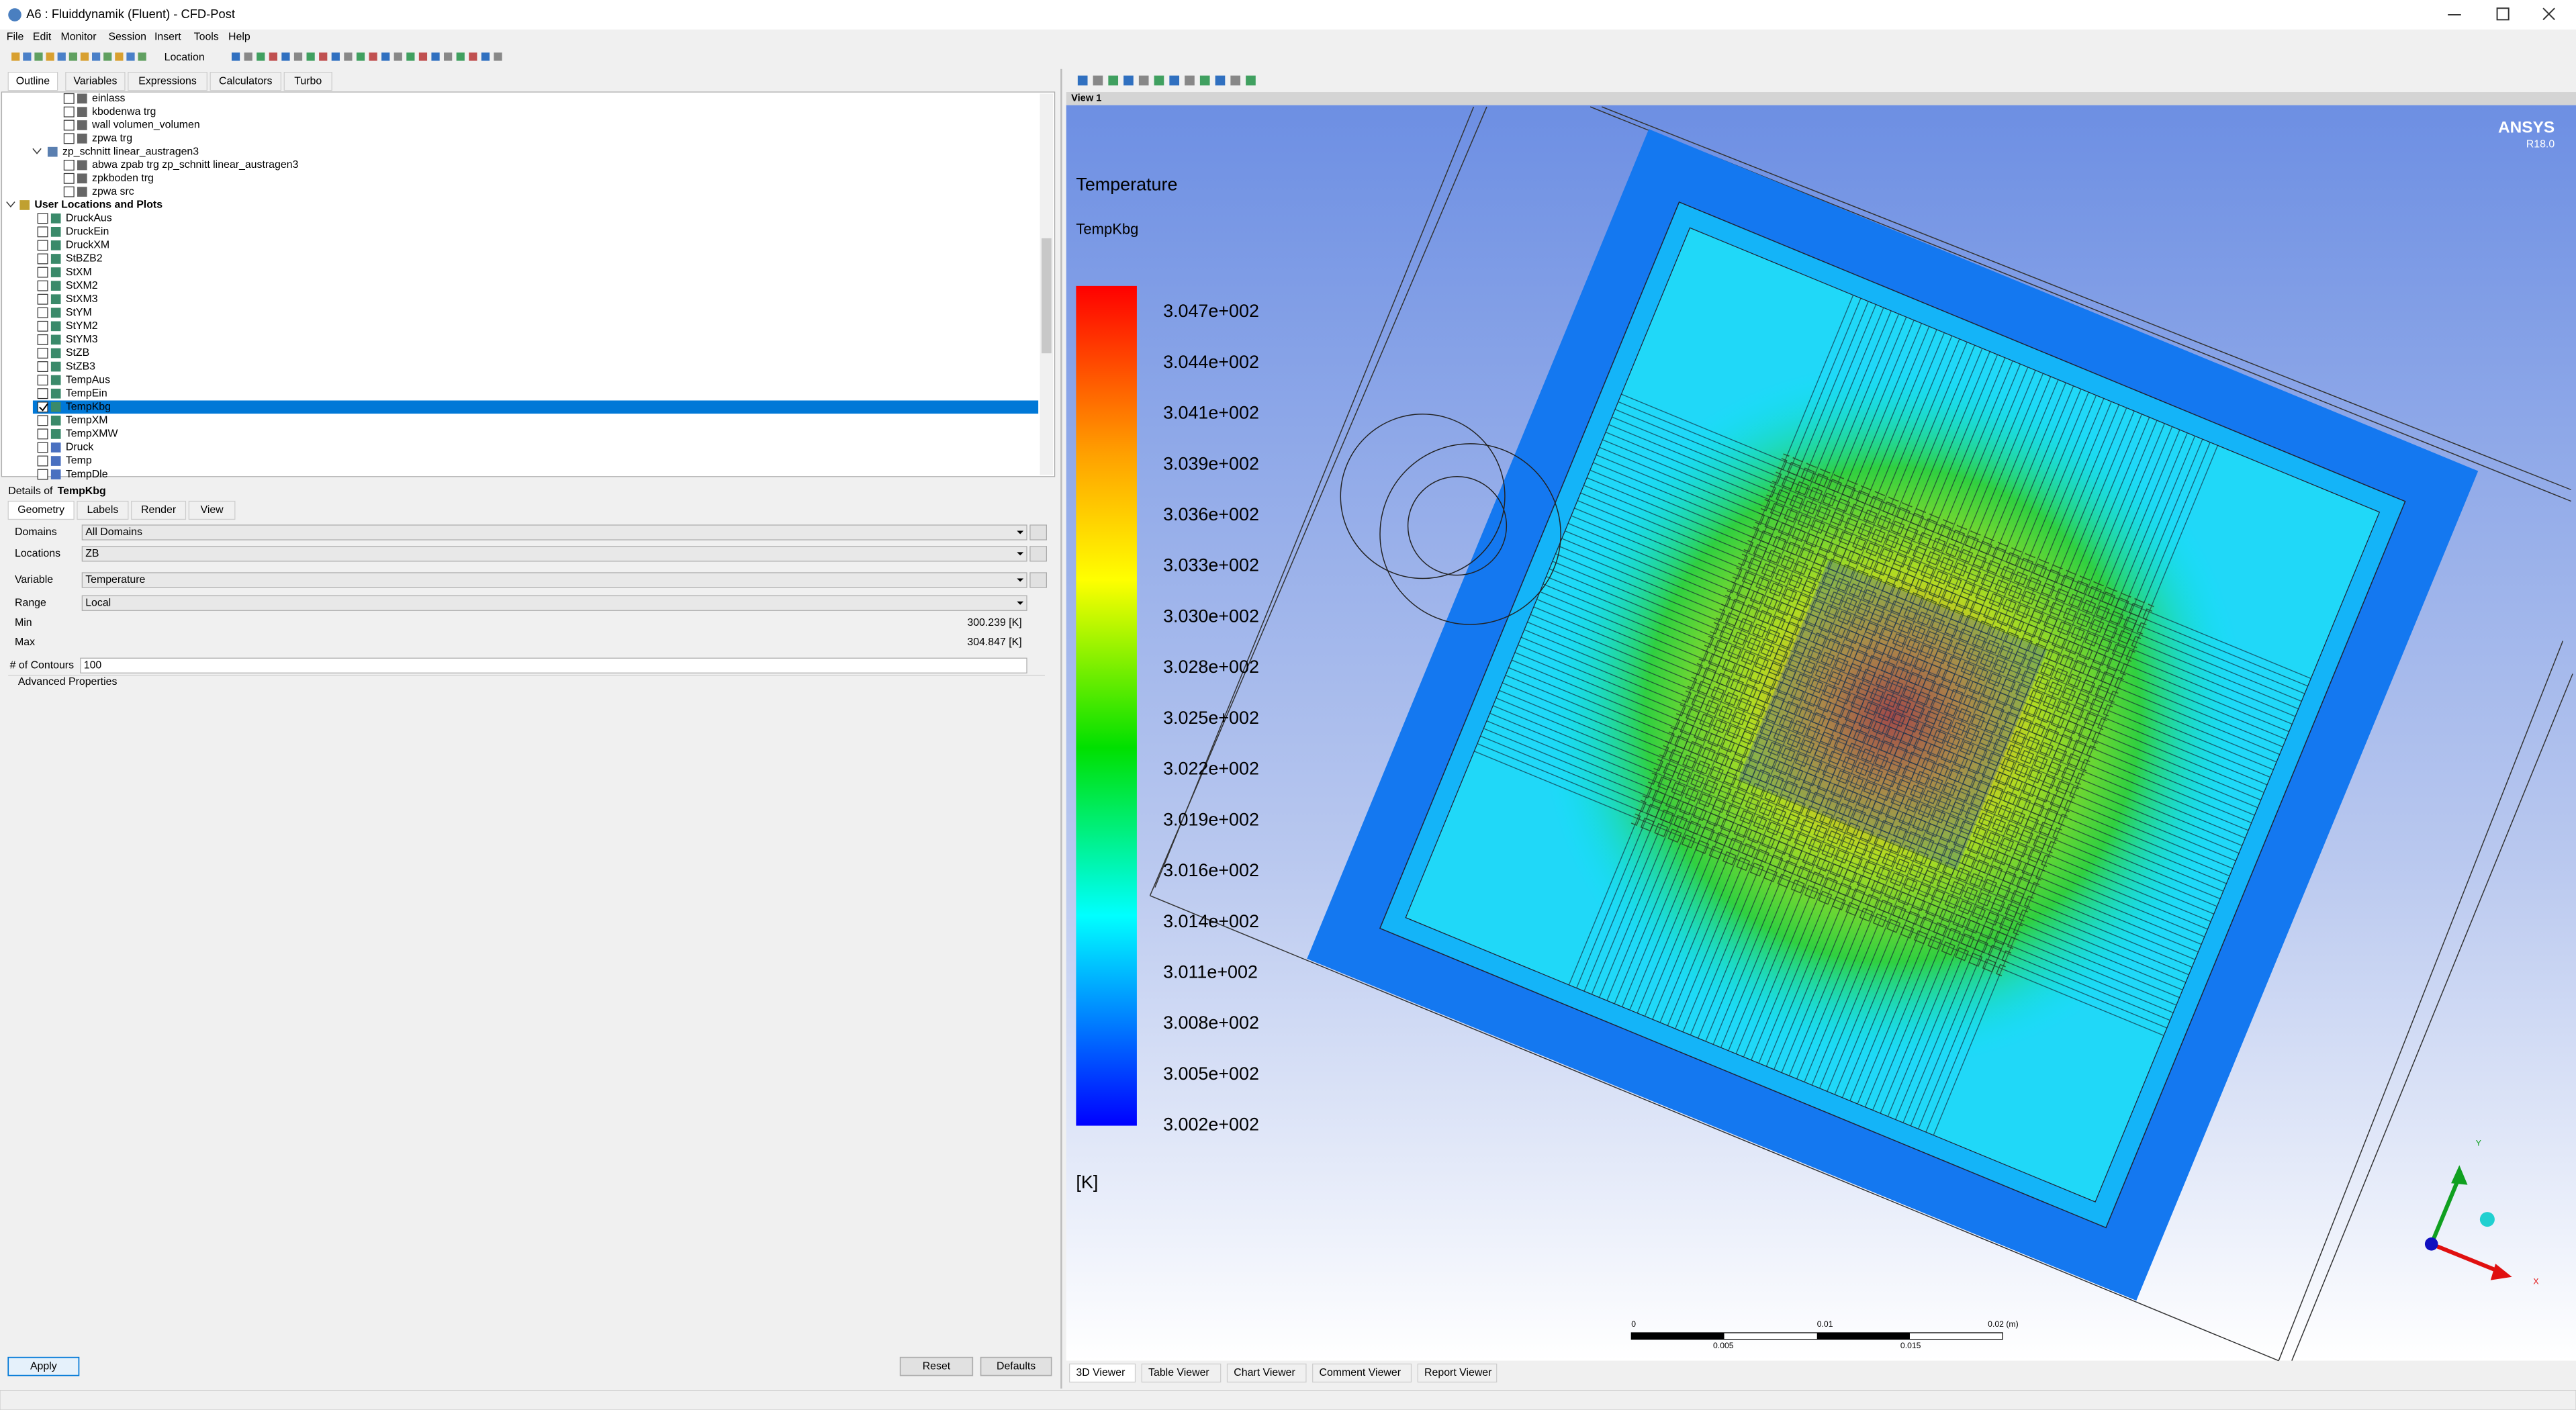  Describe the element at coordinates (42, 36) in the screenshot. I see `menu-item: Edit` at that location.